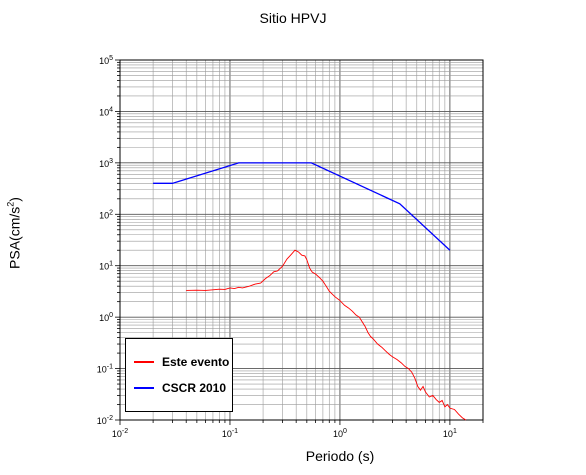 Image resolution: width=586 pixels, height=475 pixels. I want to click on legend: Este evento CSCR 2010, so click(179, 375).